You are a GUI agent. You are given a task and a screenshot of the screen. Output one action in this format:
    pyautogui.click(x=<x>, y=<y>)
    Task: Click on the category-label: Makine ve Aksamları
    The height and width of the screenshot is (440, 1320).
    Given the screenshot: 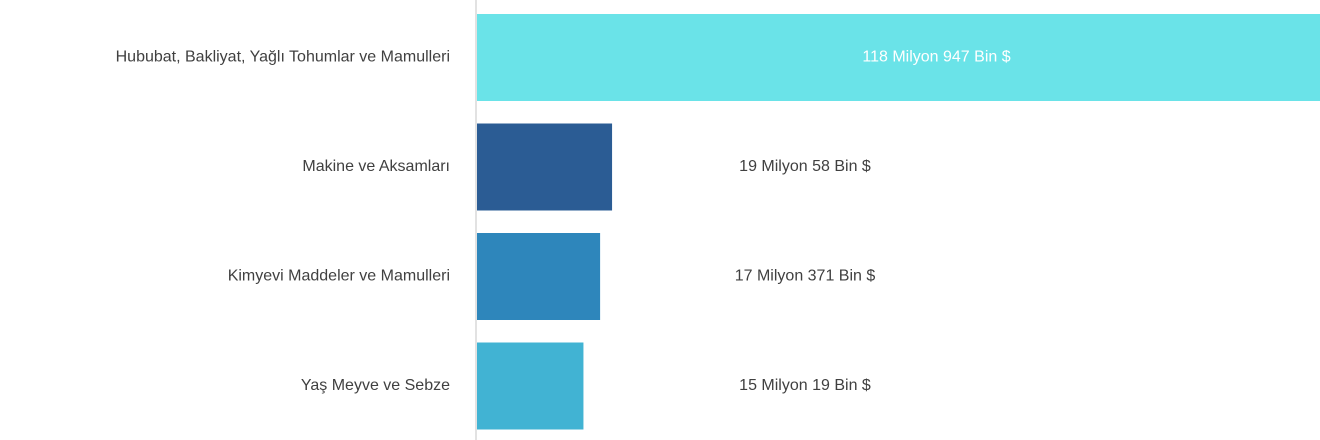 What is the action you would take?
    pyautogui.click(x=376, y=166)
    